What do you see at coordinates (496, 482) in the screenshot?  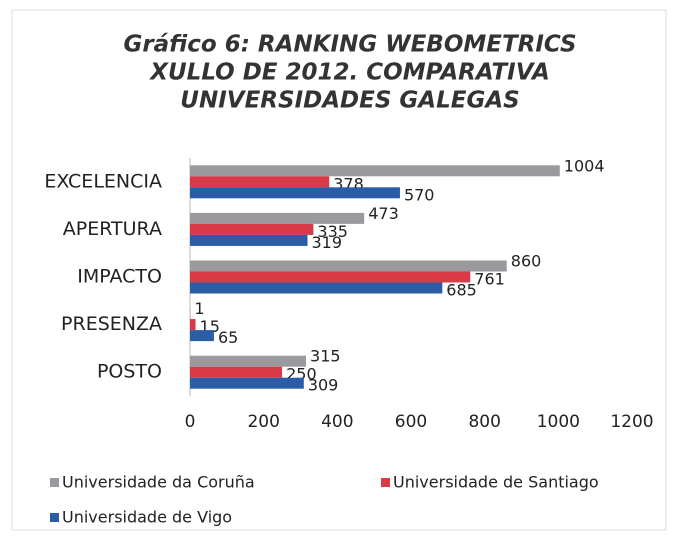 I see `legend-label: Universidade de Santiago` at bounding box center [496, 482].